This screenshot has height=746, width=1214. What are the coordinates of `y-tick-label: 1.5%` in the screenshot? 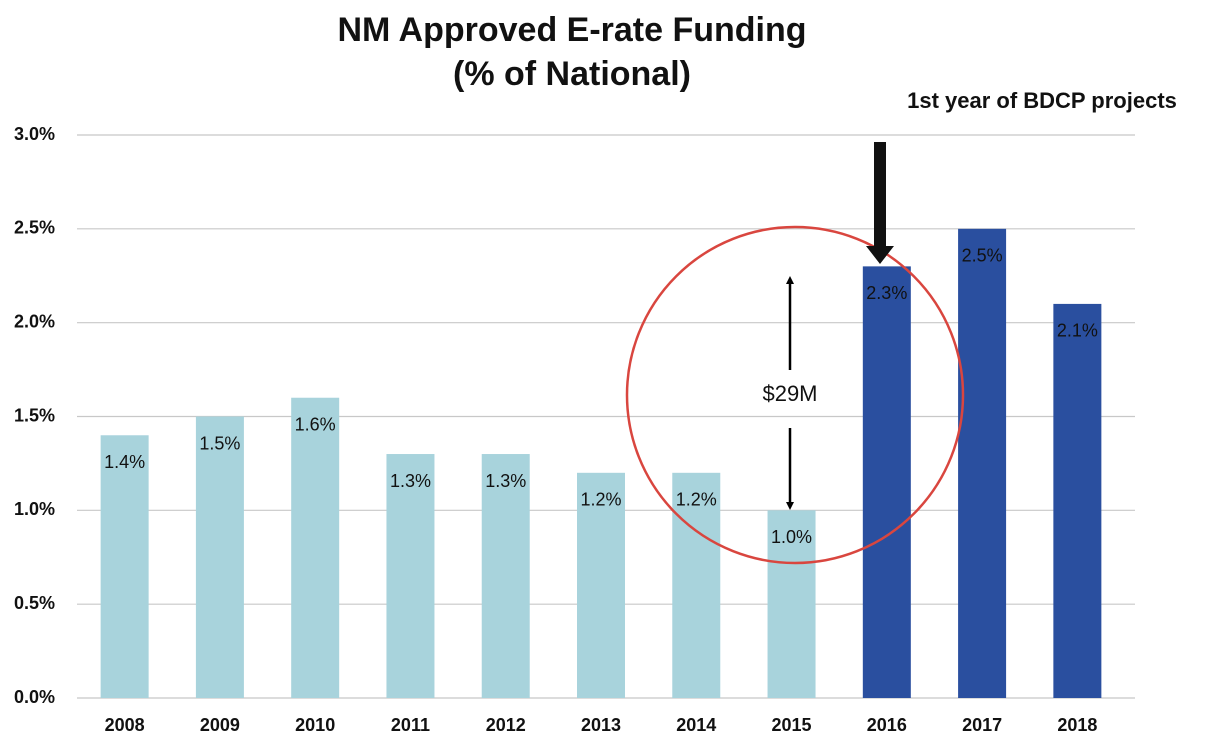 It's located at (34, 415).